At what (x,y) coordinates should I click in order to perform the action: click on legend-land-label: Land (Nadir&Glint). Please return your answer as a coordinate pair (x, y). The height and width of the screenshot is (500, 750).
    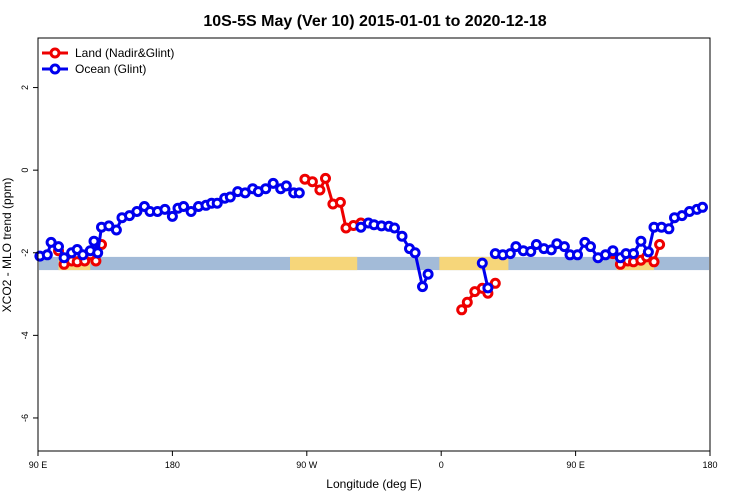
    Looking at the image, I should click on (124, 53).